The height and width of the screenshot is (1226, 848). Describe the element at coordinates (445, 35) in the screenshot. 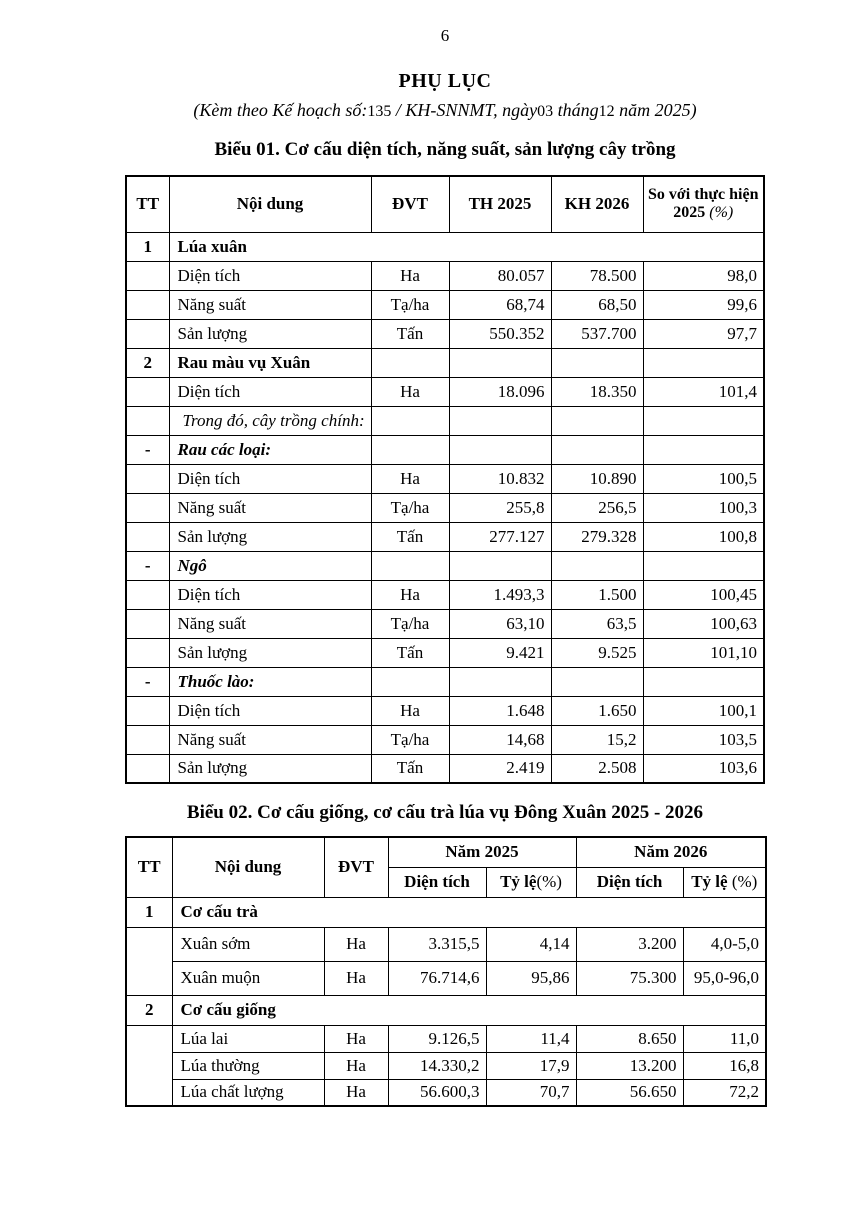

I see `page-number: 6` at that location.